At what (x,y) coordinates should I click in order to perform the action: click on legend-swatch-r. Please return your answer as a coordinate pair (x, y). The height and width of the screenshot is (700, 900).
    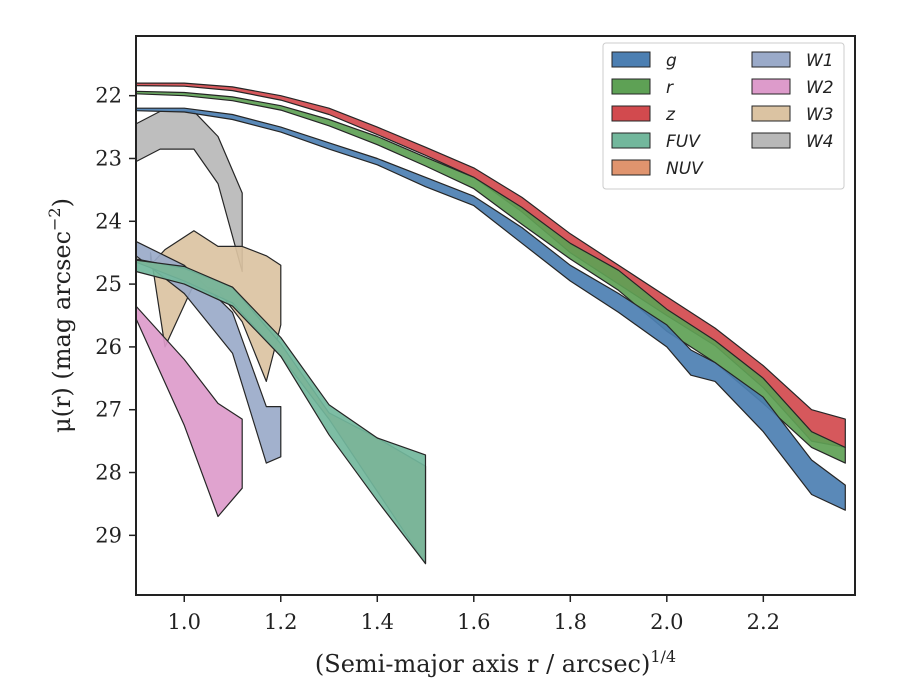
    Looking at the image, I should click on (631, 86).